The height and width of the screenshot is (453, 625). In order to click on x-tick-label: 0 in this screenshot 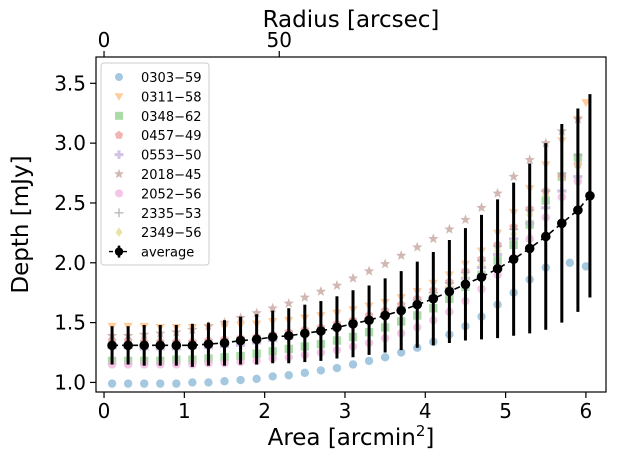, I will do `click(104, 411)`.